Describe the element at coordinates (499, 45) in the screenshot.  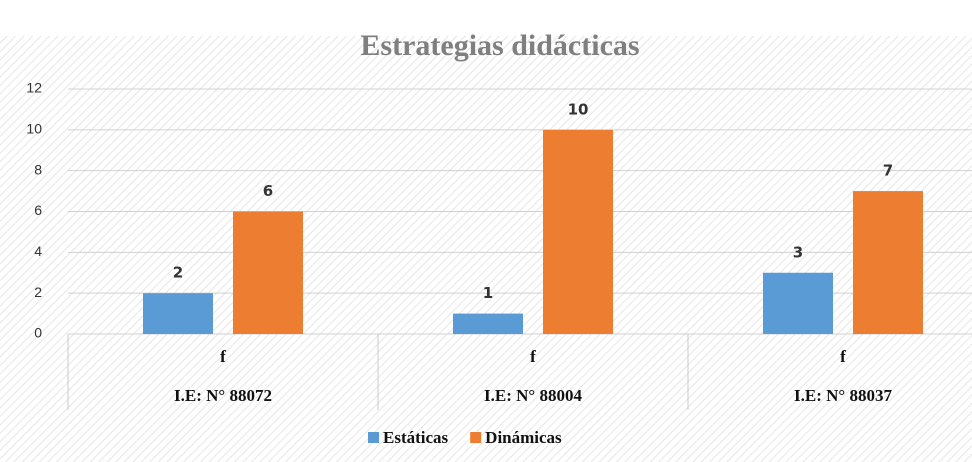
I see `chart-title: Estrategias didácticas` at that location.